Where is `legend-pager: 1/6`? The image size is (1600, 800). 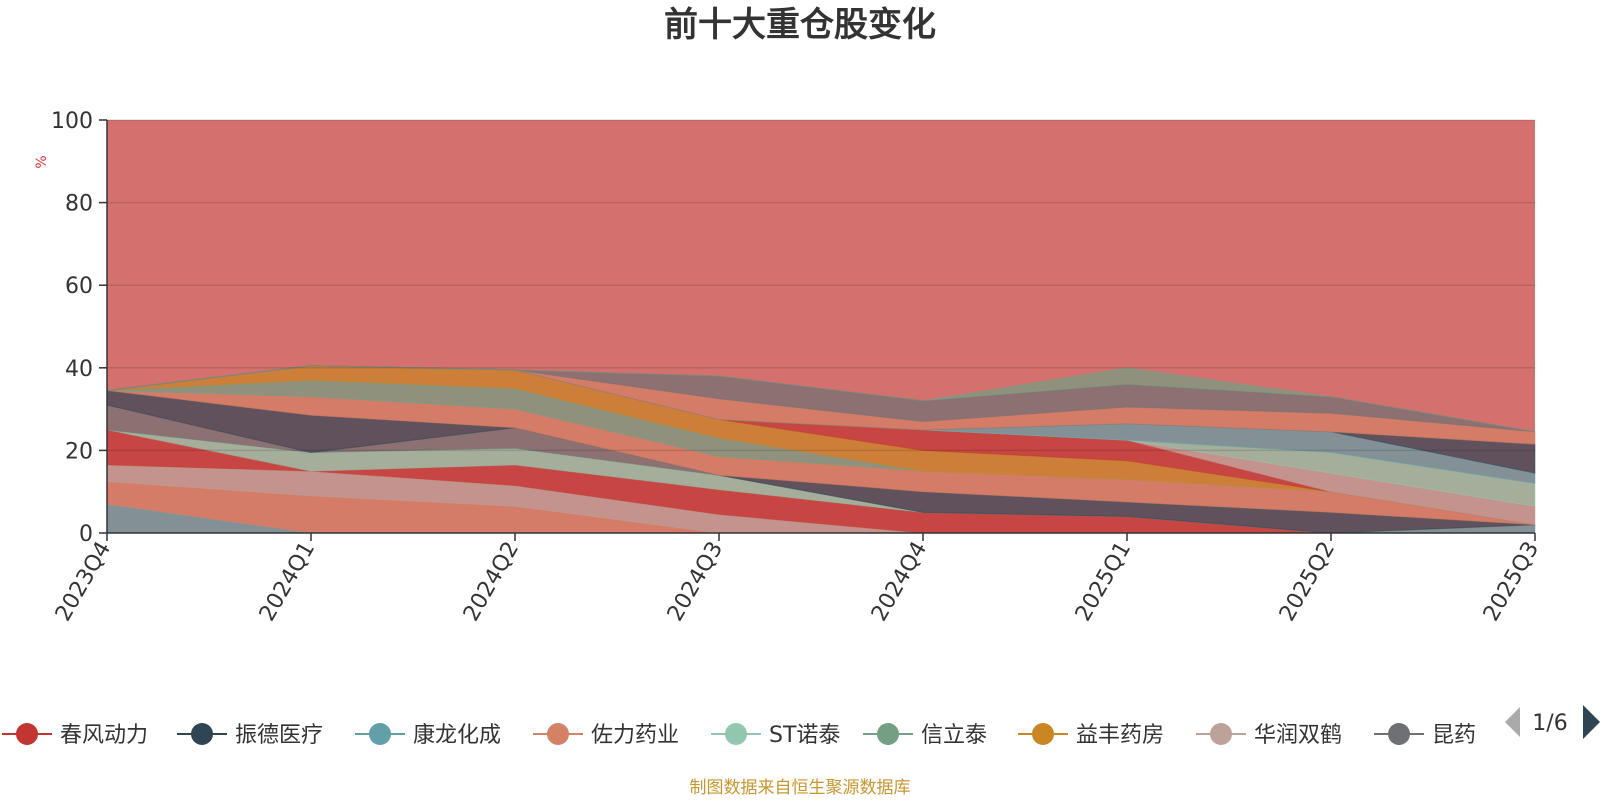 legend-pager: 1/6 is located at coordinates (1552, 722).